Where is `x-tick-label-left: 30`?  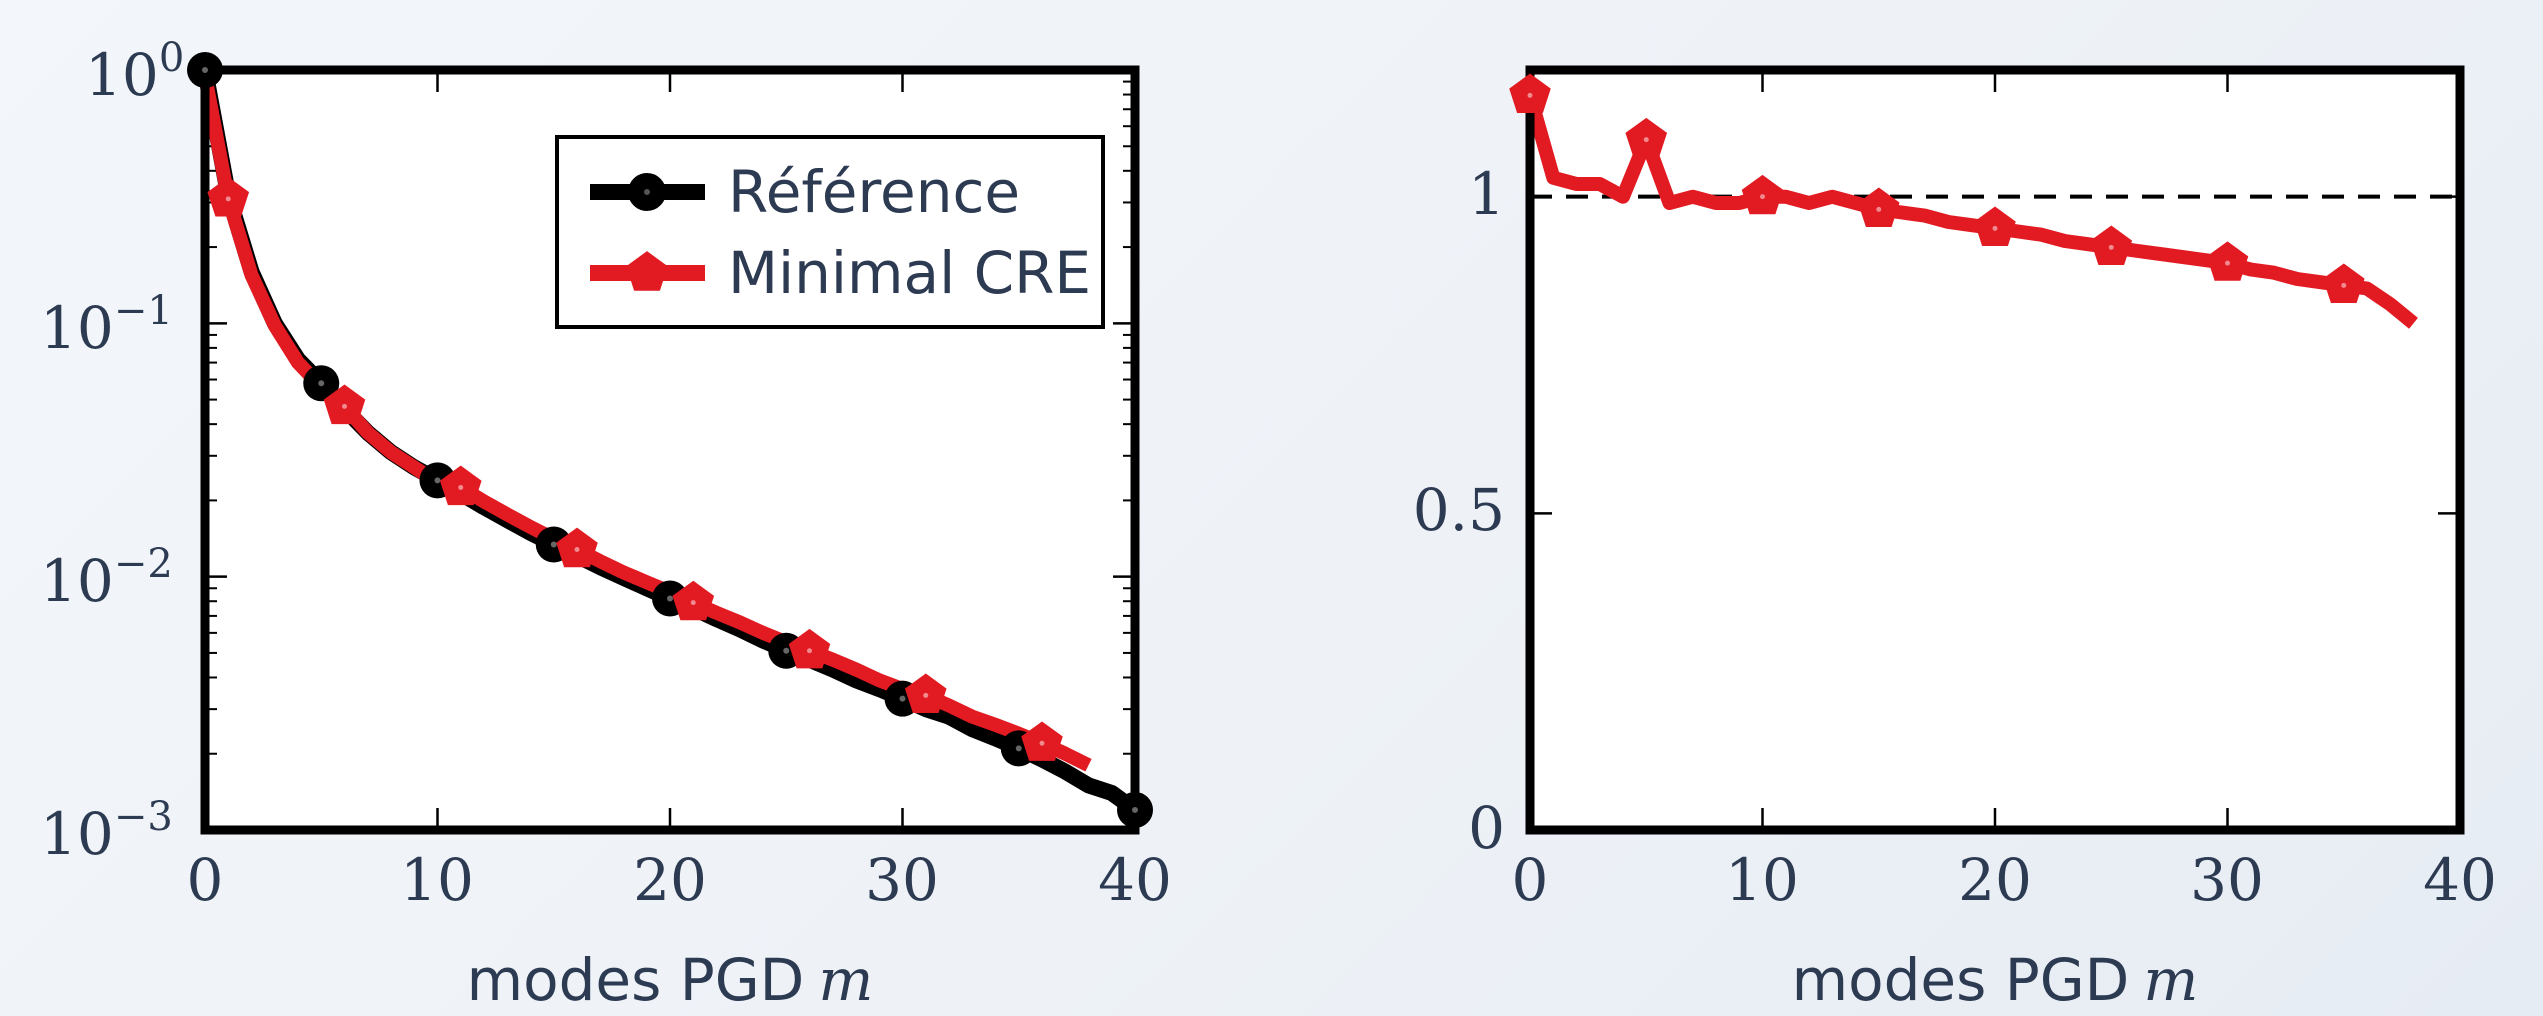 x-tick-label-left: 30 is located at coordinates (902, 880).